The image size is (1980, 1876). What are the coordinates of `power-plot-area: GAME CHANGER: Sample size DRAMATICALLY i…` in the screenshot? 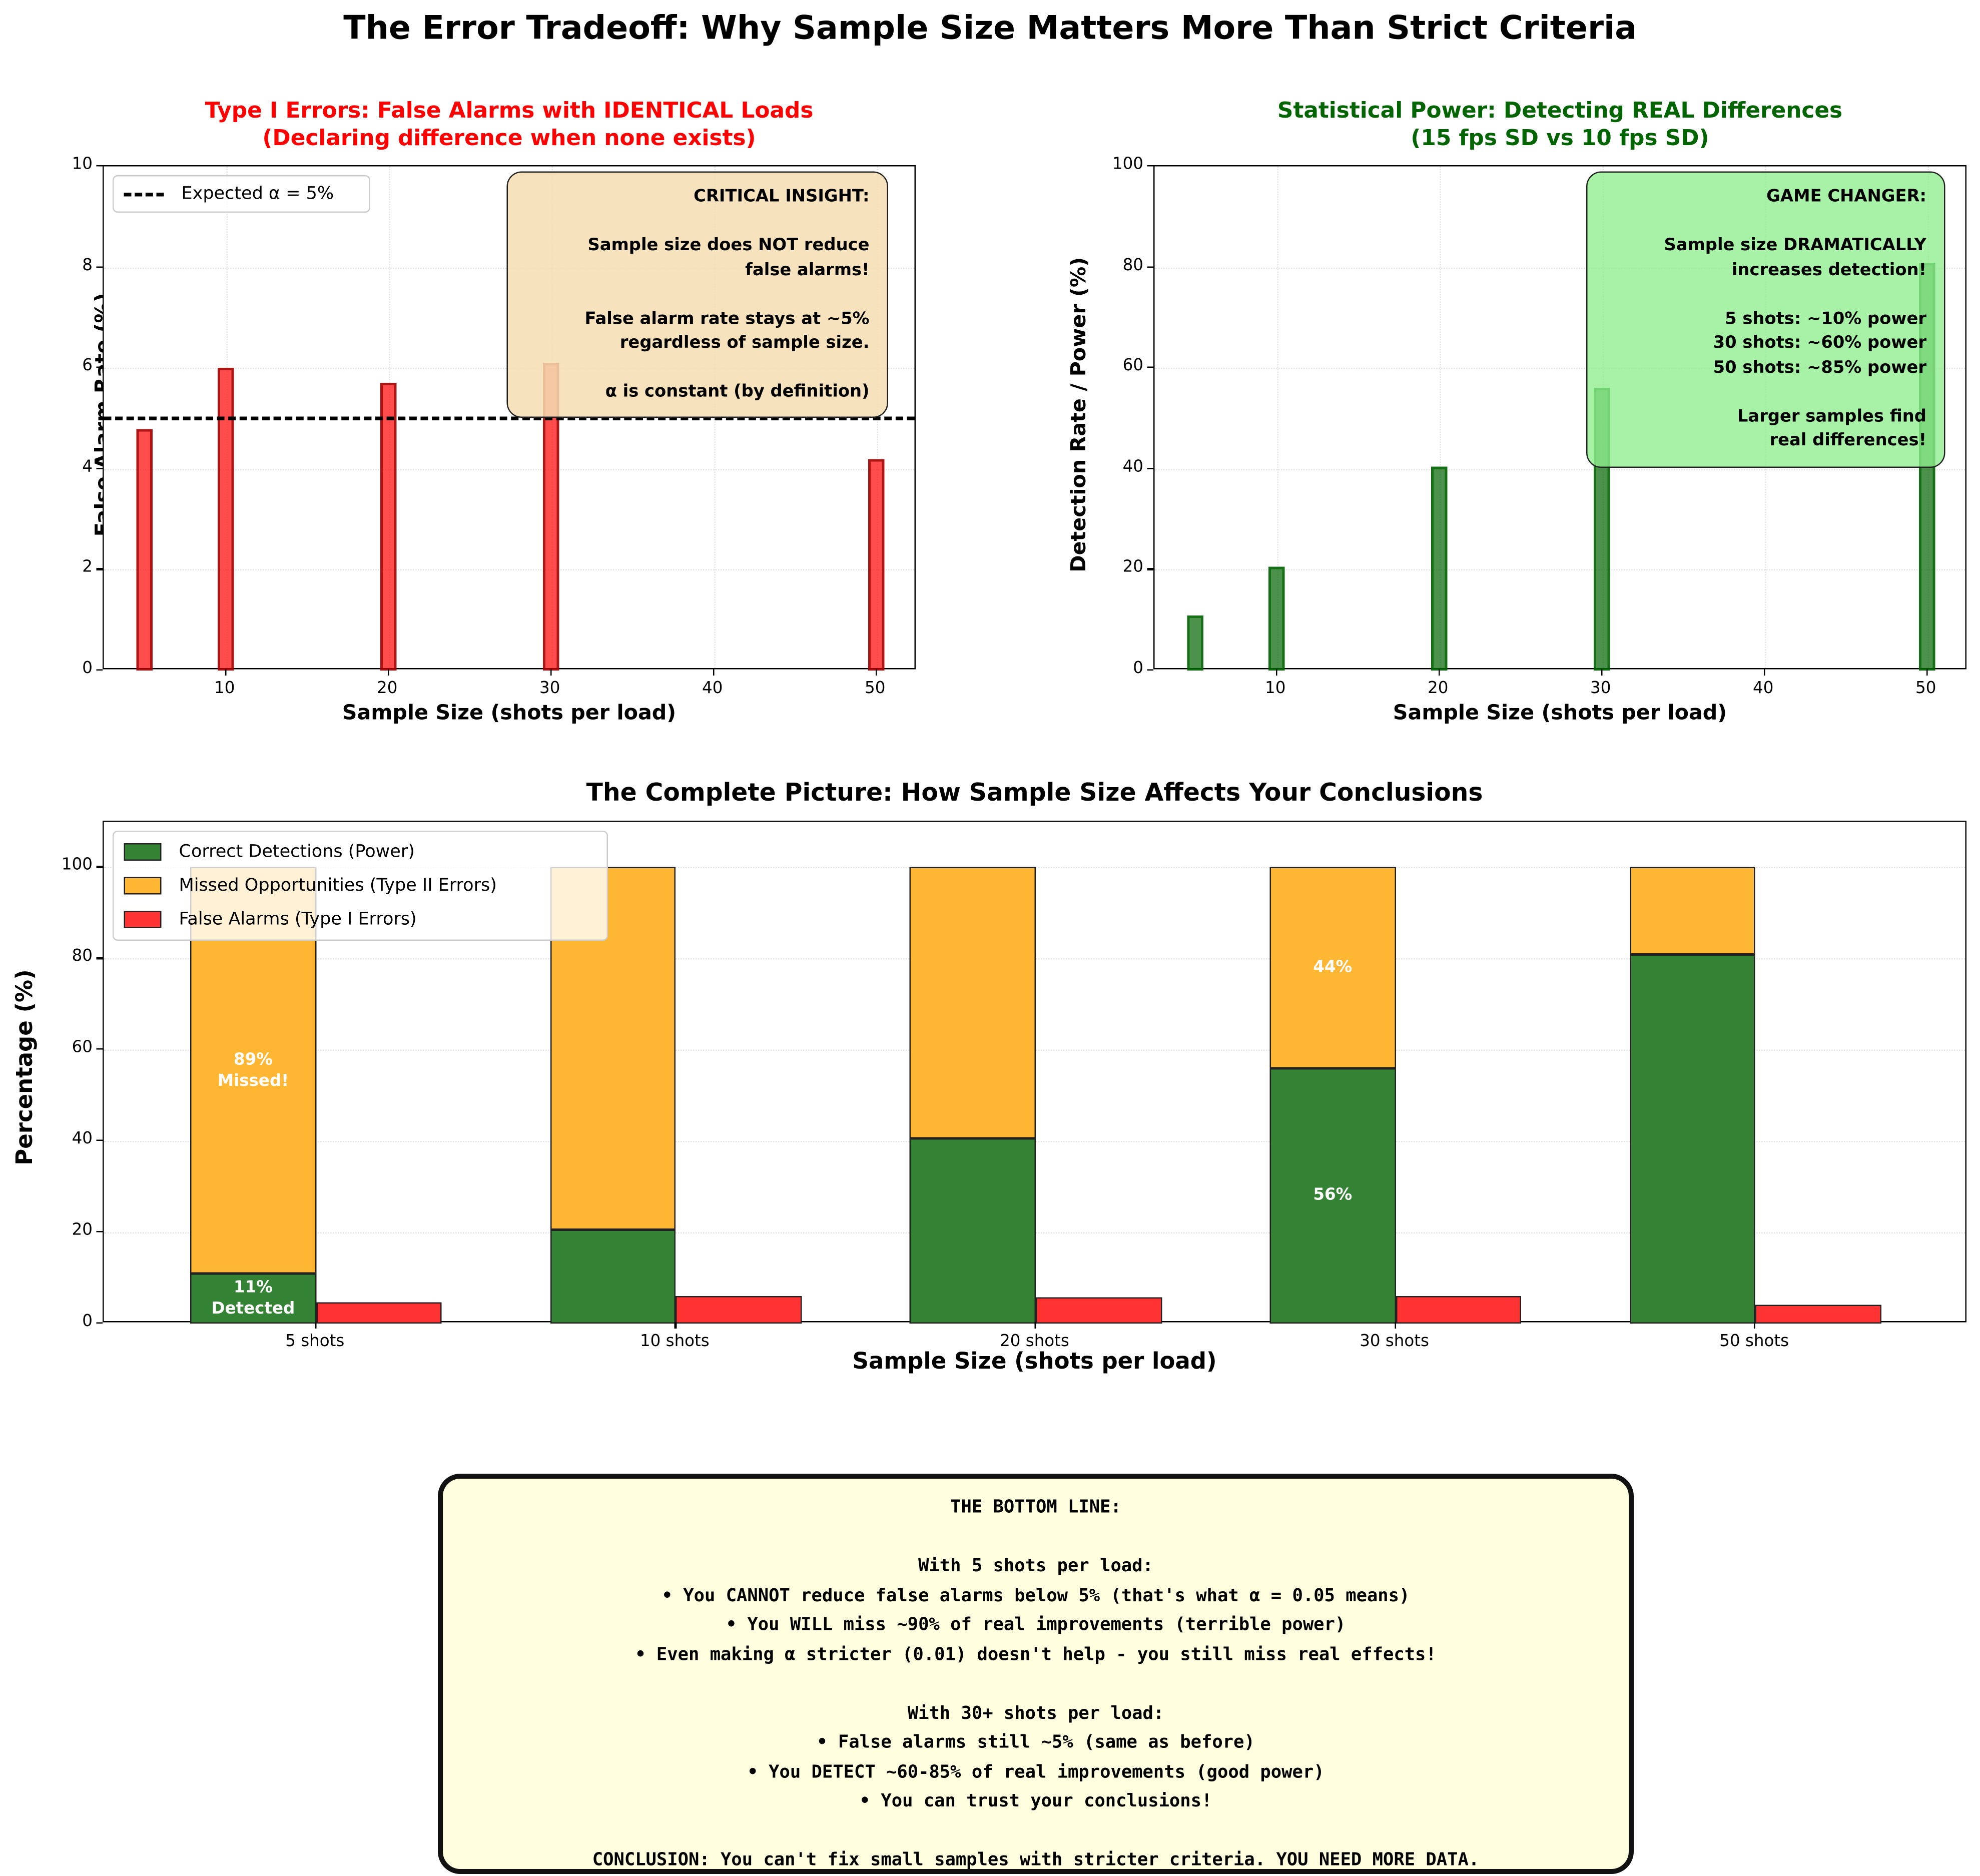 It's located at (1560, 418).